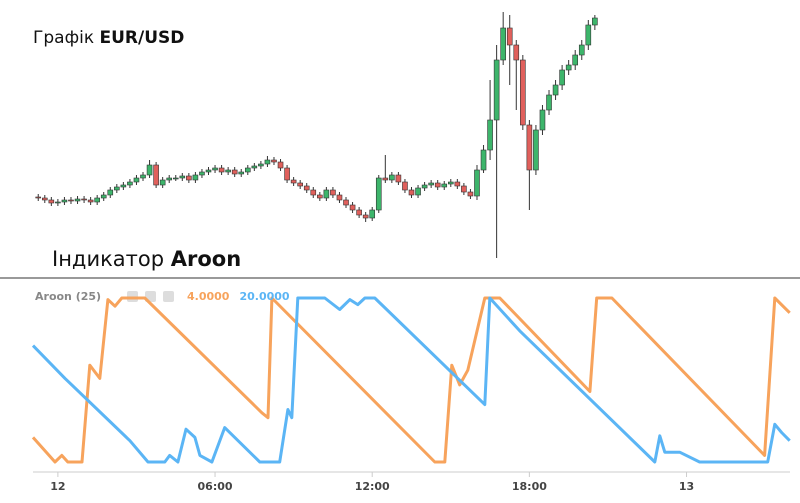  I want to click on indicator-name: Aroon, so click(206, 259).